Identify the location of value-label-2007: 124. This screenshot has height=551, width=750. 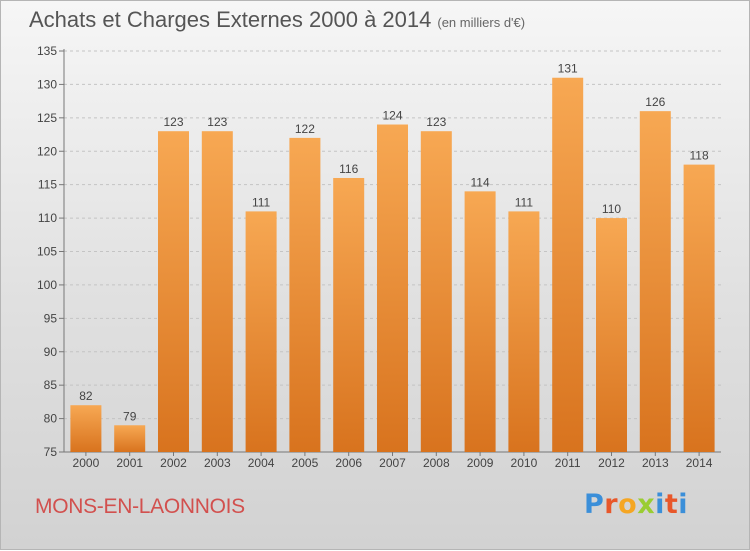
(392, 116).